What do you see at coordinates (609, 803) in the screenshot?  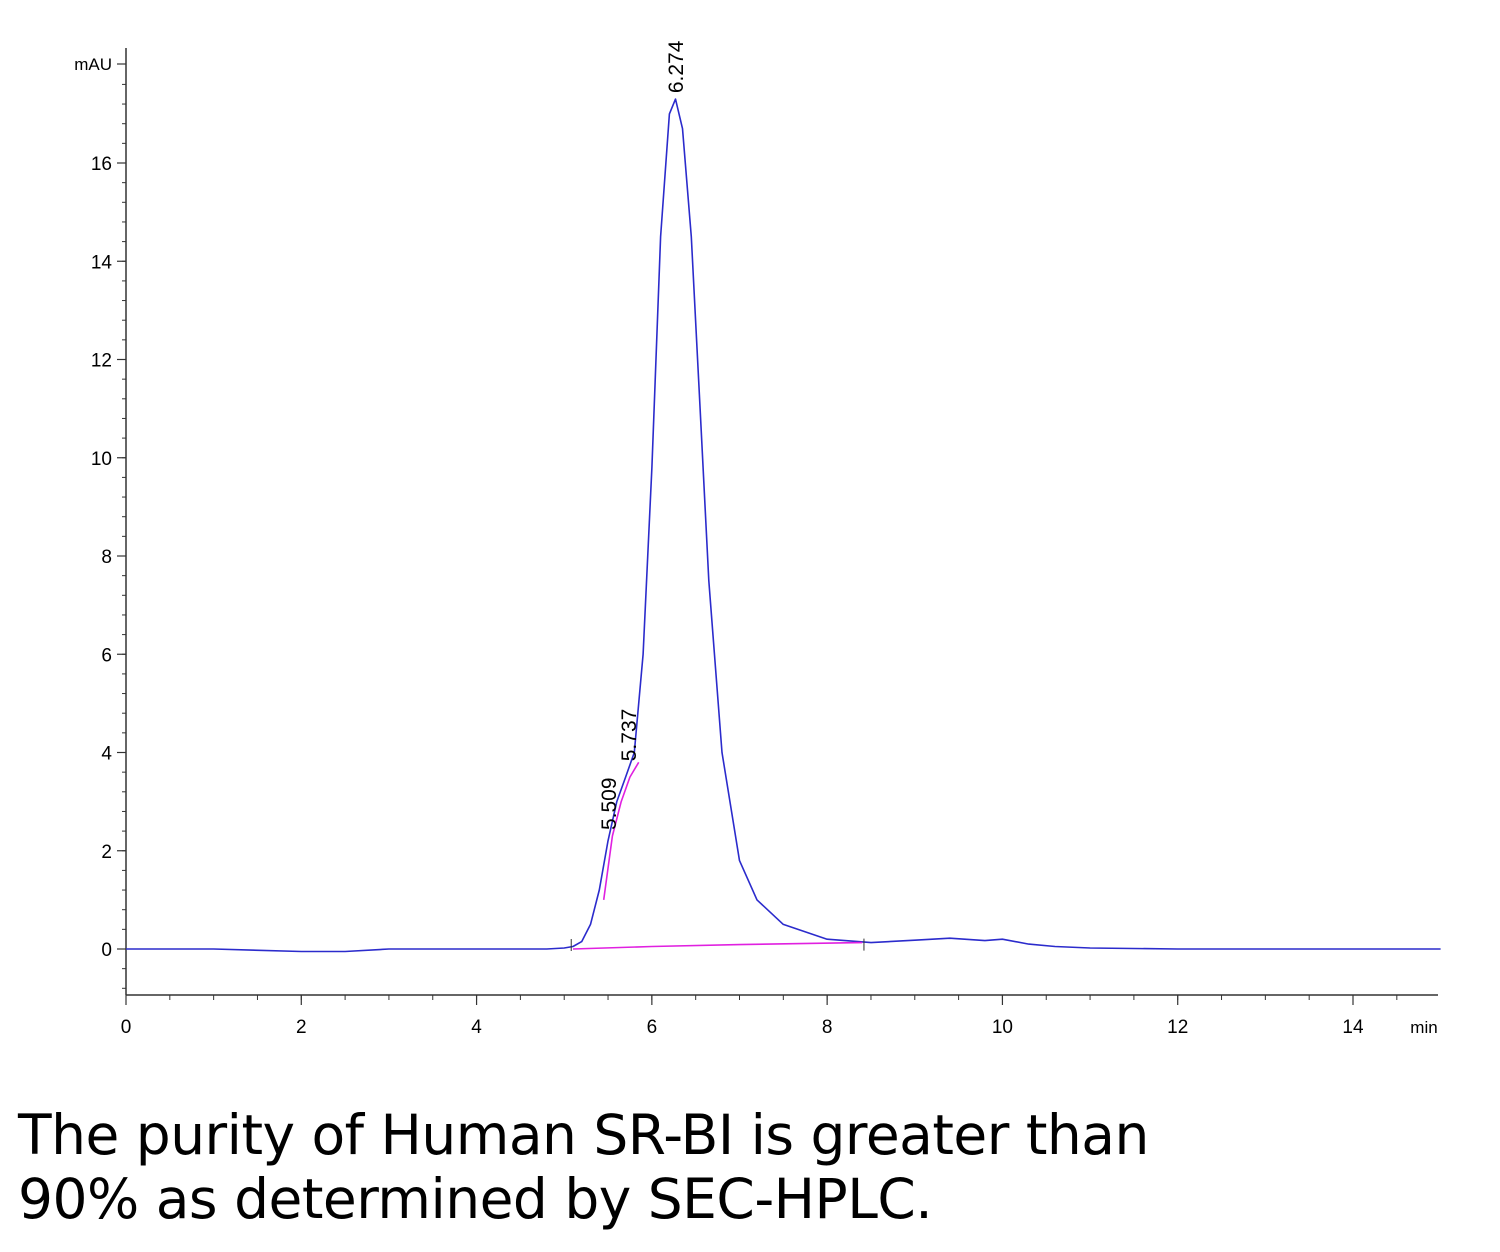 I see `peak-label: 5.509` at bounding box center [609, 803].